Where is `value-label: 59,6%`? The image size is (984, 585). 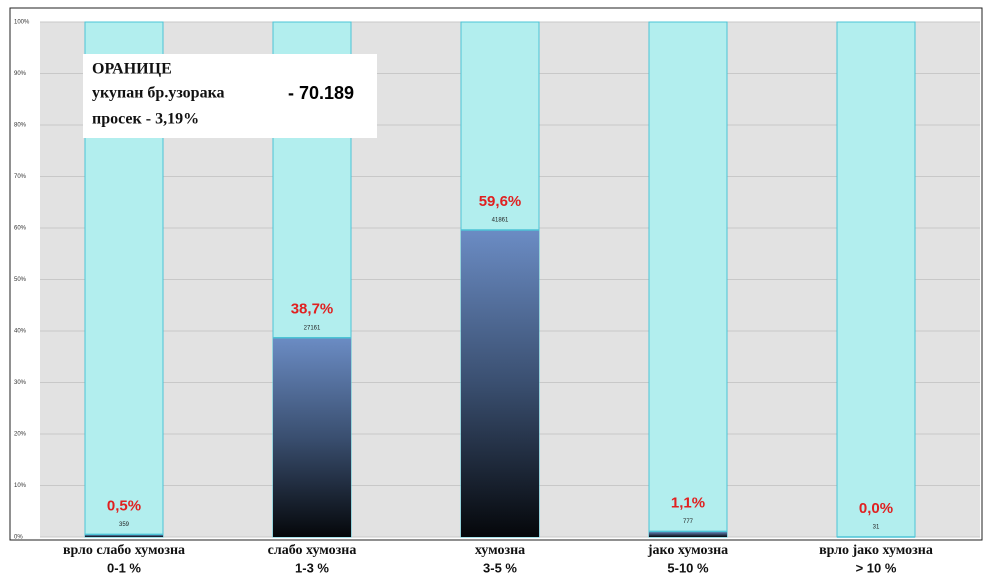
value-label: 59,6% is located at coordinates (500, 201).